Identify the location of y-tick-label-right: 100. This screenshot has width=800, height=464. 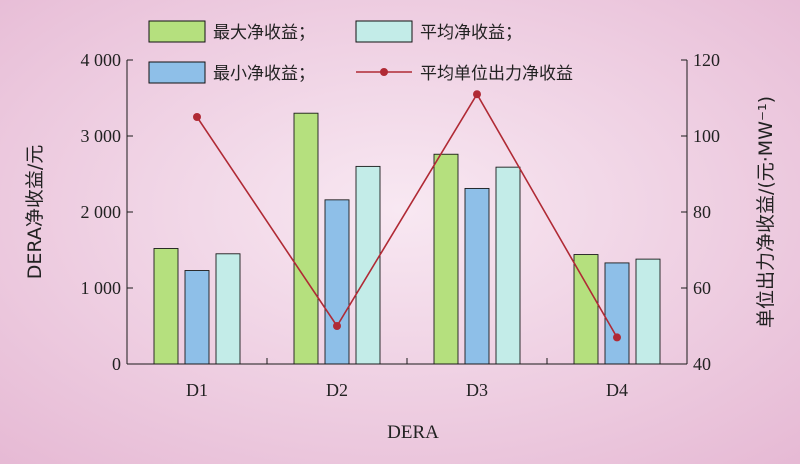
(706, 136).